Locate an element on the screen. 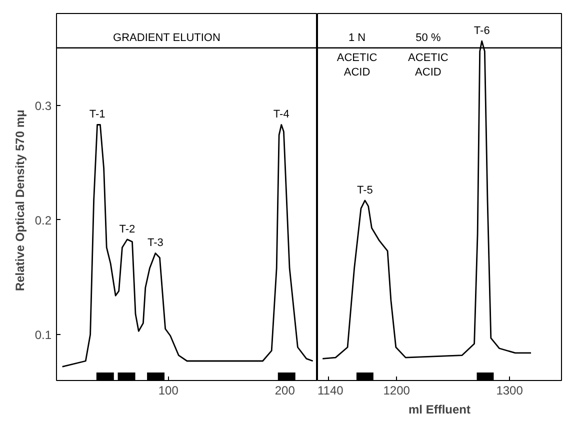 Image resolution: width=571 pixels, height=425 pixels. annotation: 50 % is located at coordinates (428, 38).